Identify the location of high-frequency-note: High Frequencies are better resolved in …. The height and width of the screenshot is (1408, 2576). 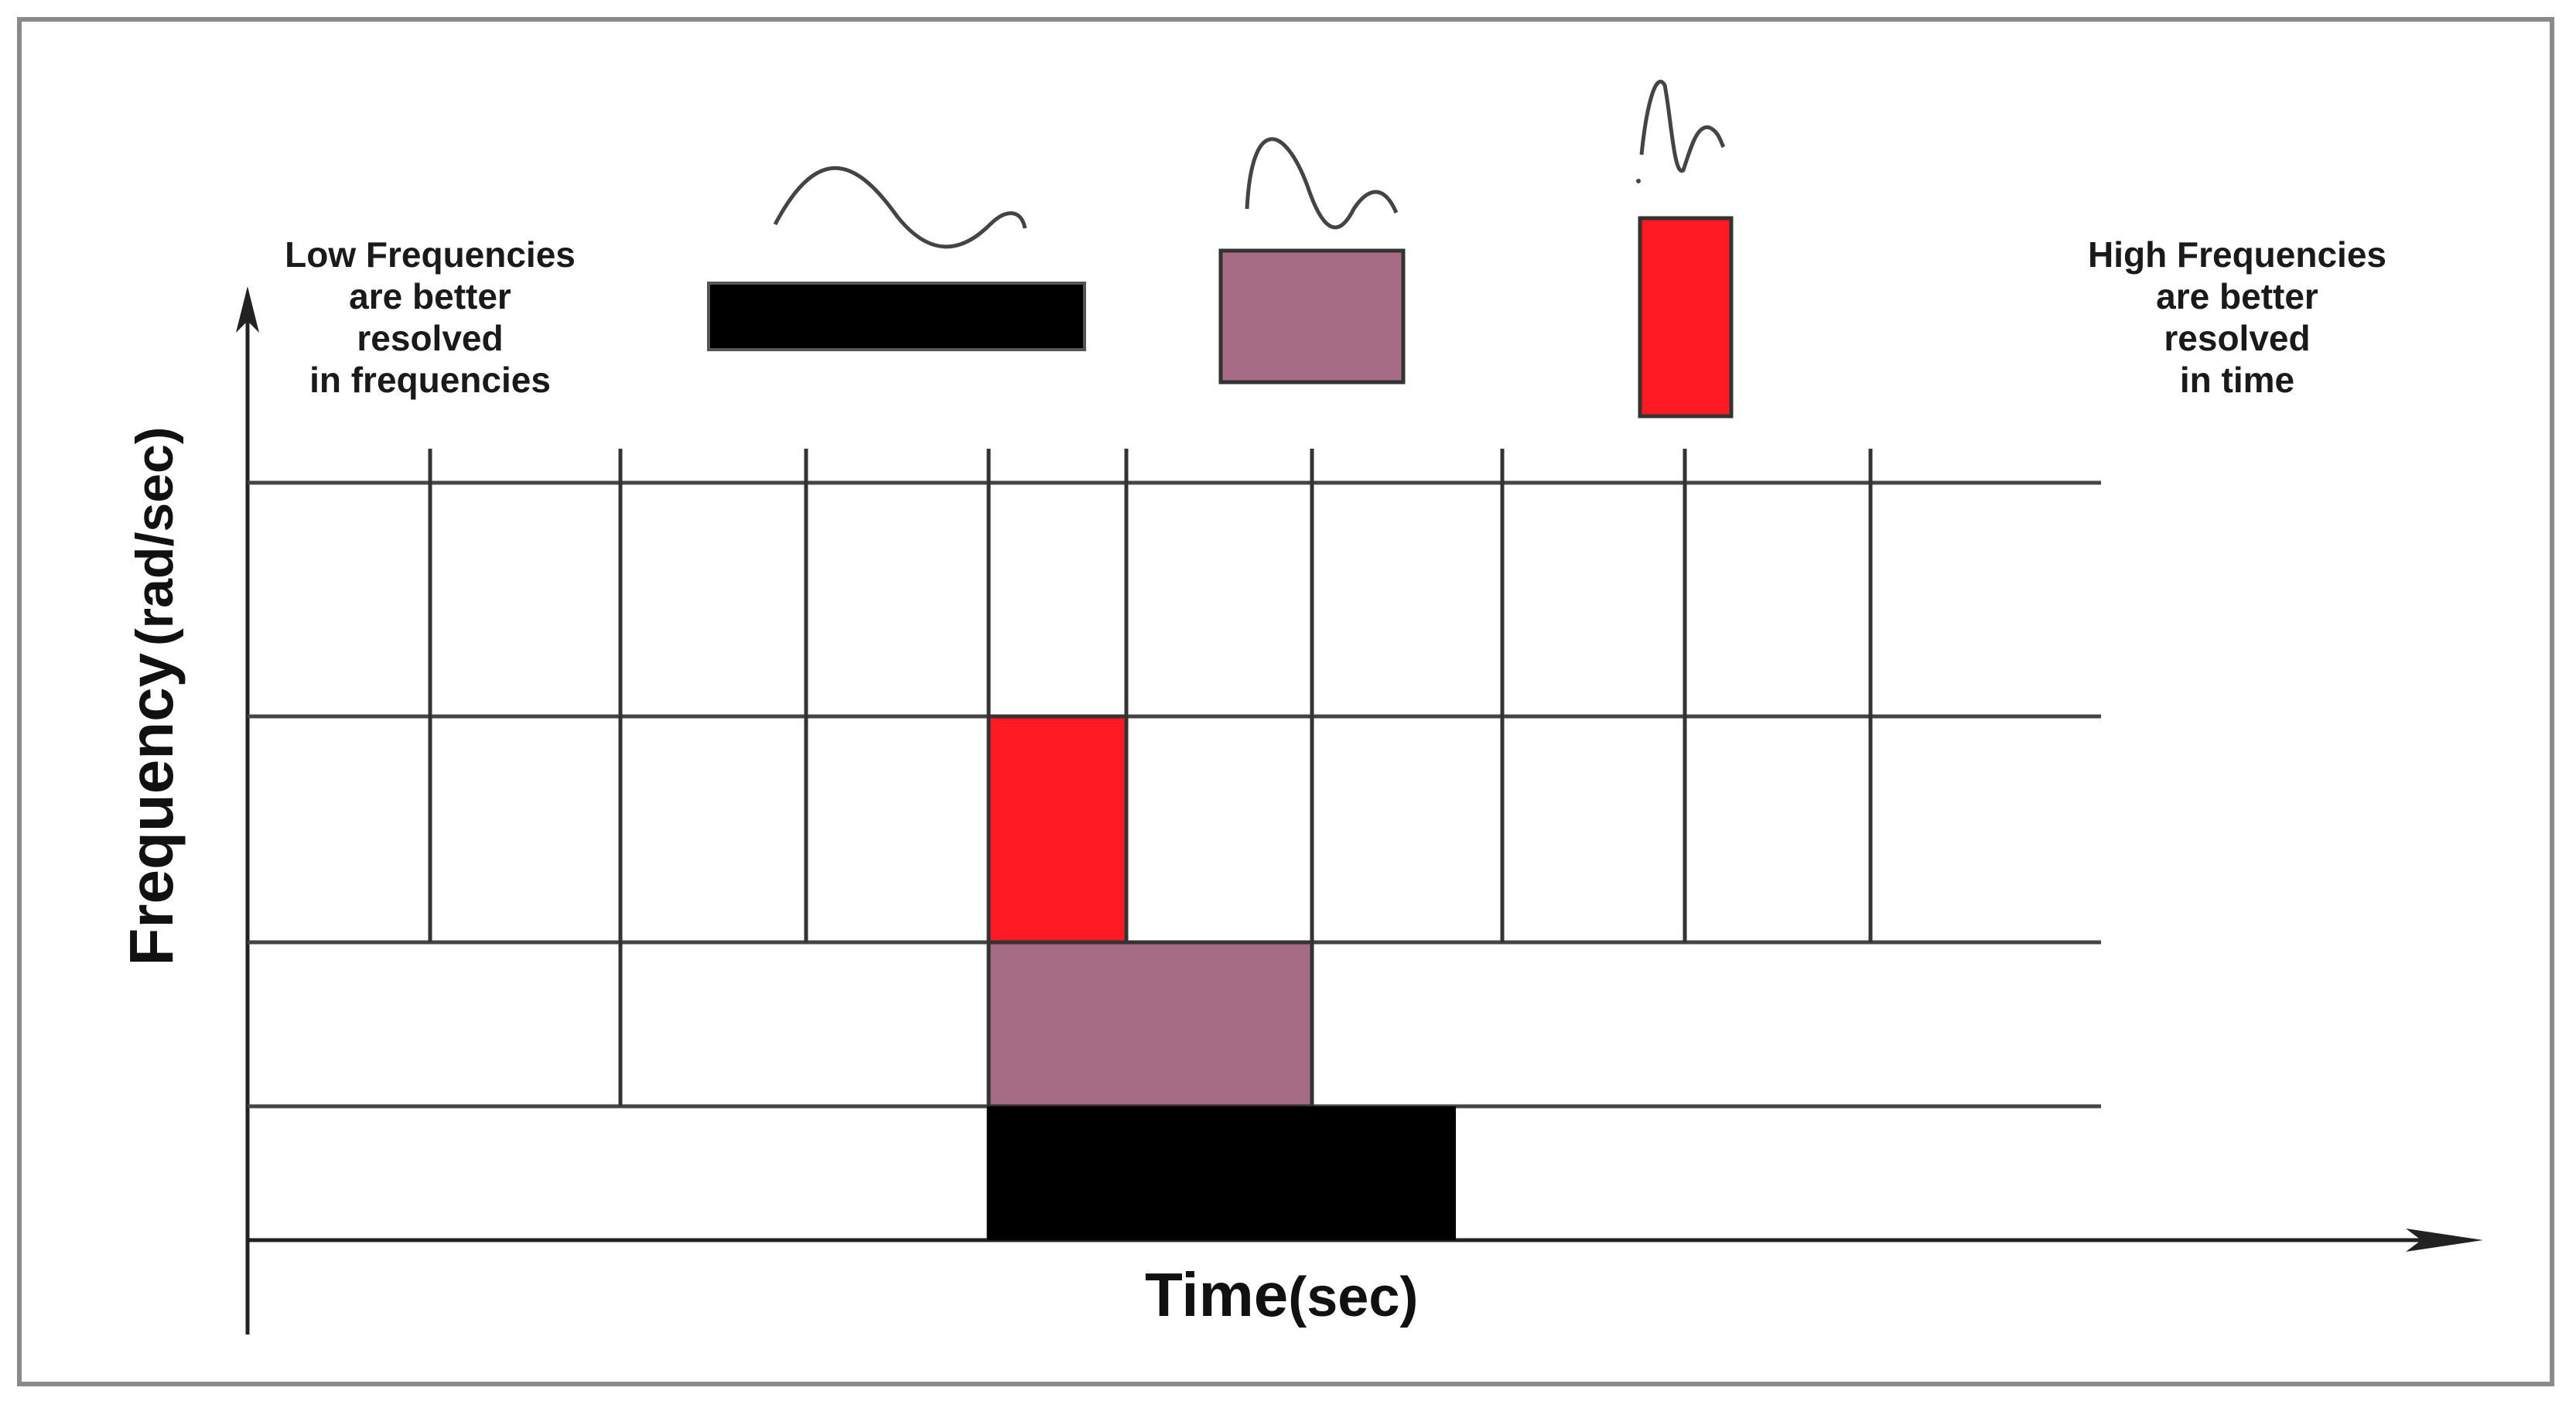
(2237, 317).